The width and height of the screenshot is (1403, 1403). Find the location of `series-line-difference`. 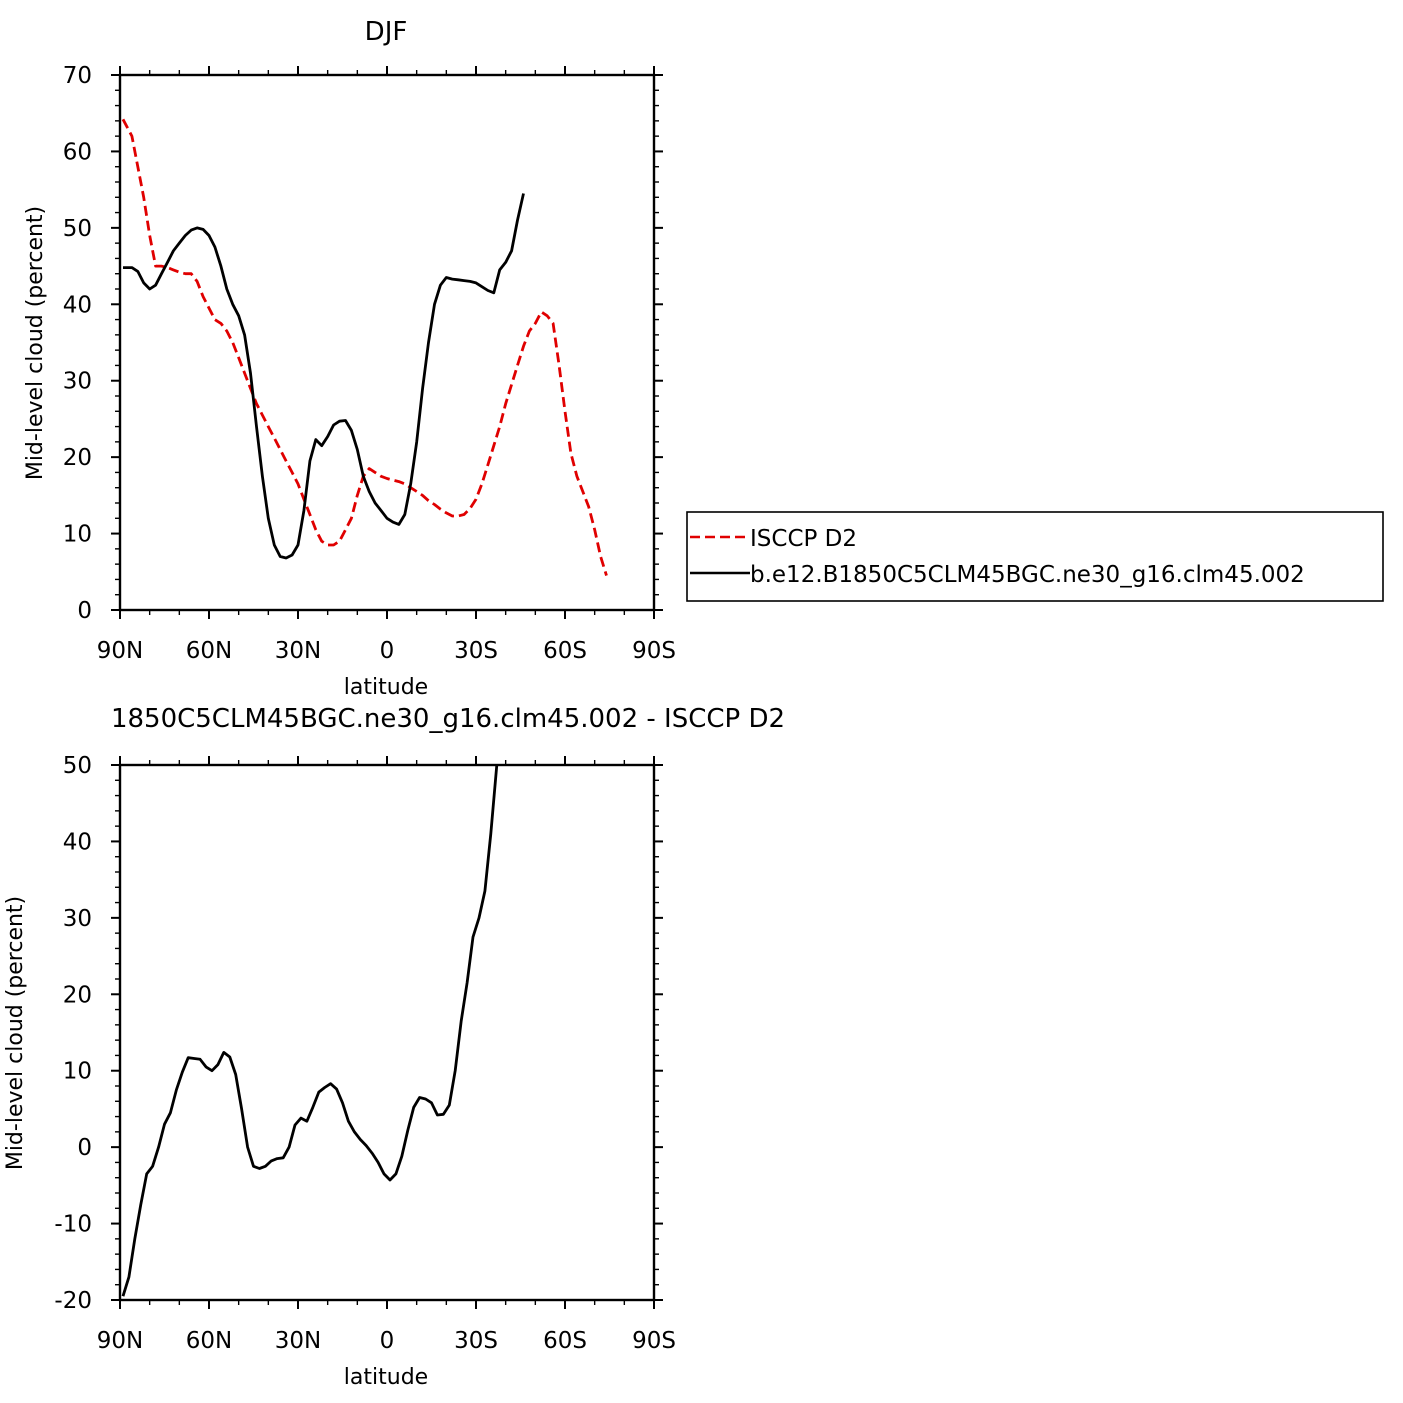

series-line-difference is located at coordinates (310, 1030).